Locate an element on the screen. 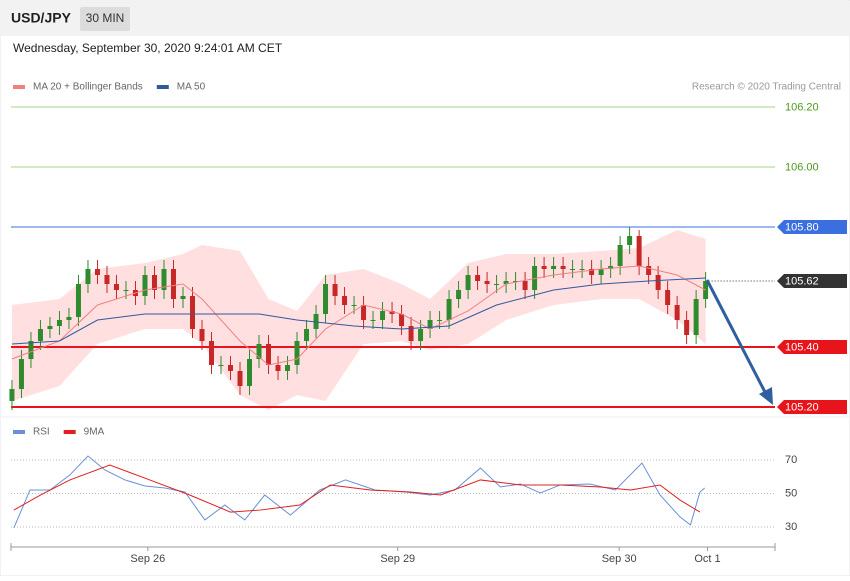  forecast-arrowhead is located at coordinates (766, 396).